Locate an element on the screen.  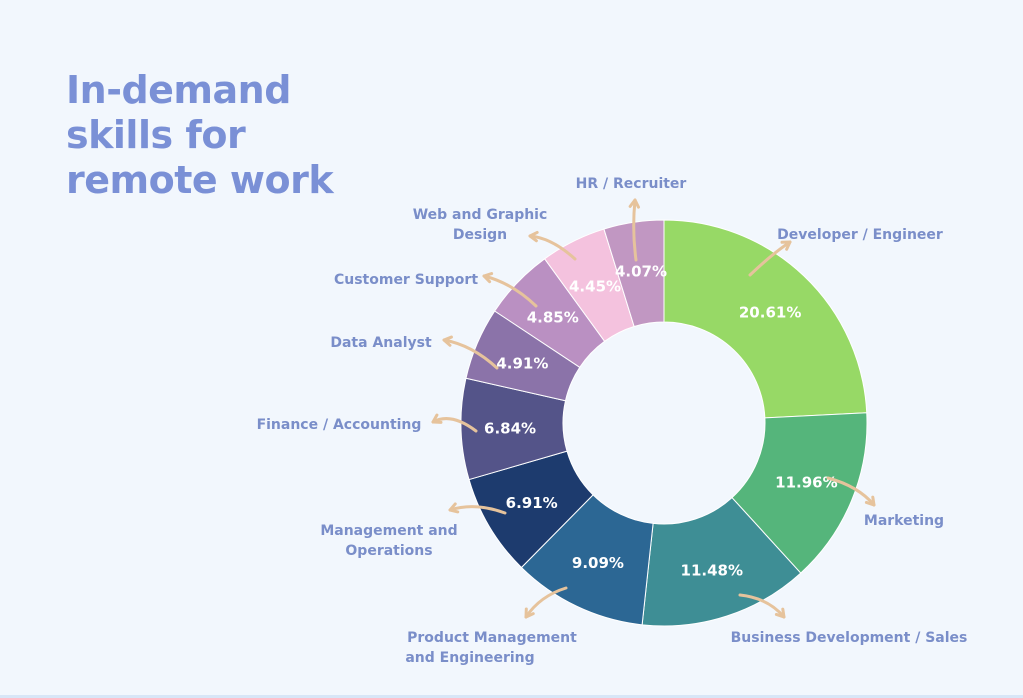
slice-value-label: 6.91% is located at coordinates (532, 503).